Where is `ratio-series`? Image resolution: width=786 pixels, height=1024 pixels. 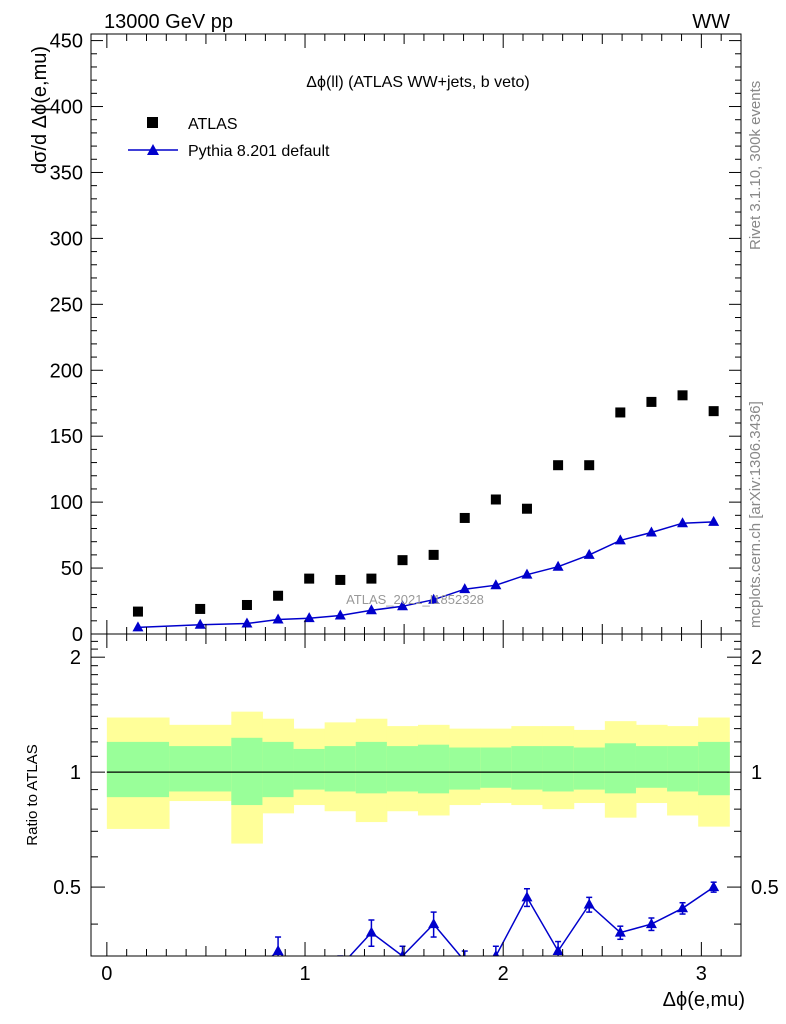 ratio-series is located at coordinates (426, 931).